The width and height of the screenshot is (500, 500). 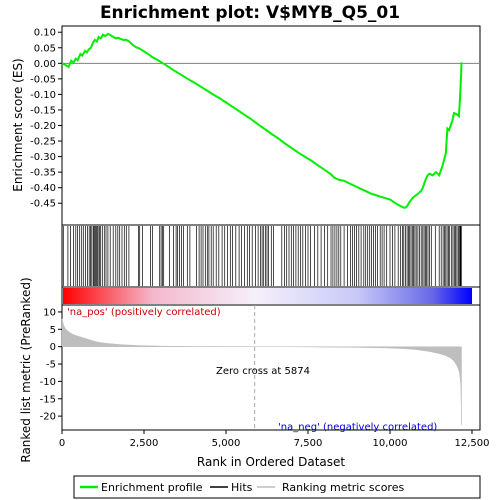 What do you see at coordinates (43, 157) in the screenshot?
I see `es-y-tick-label: -0.30` at bounding box center [43, 157].